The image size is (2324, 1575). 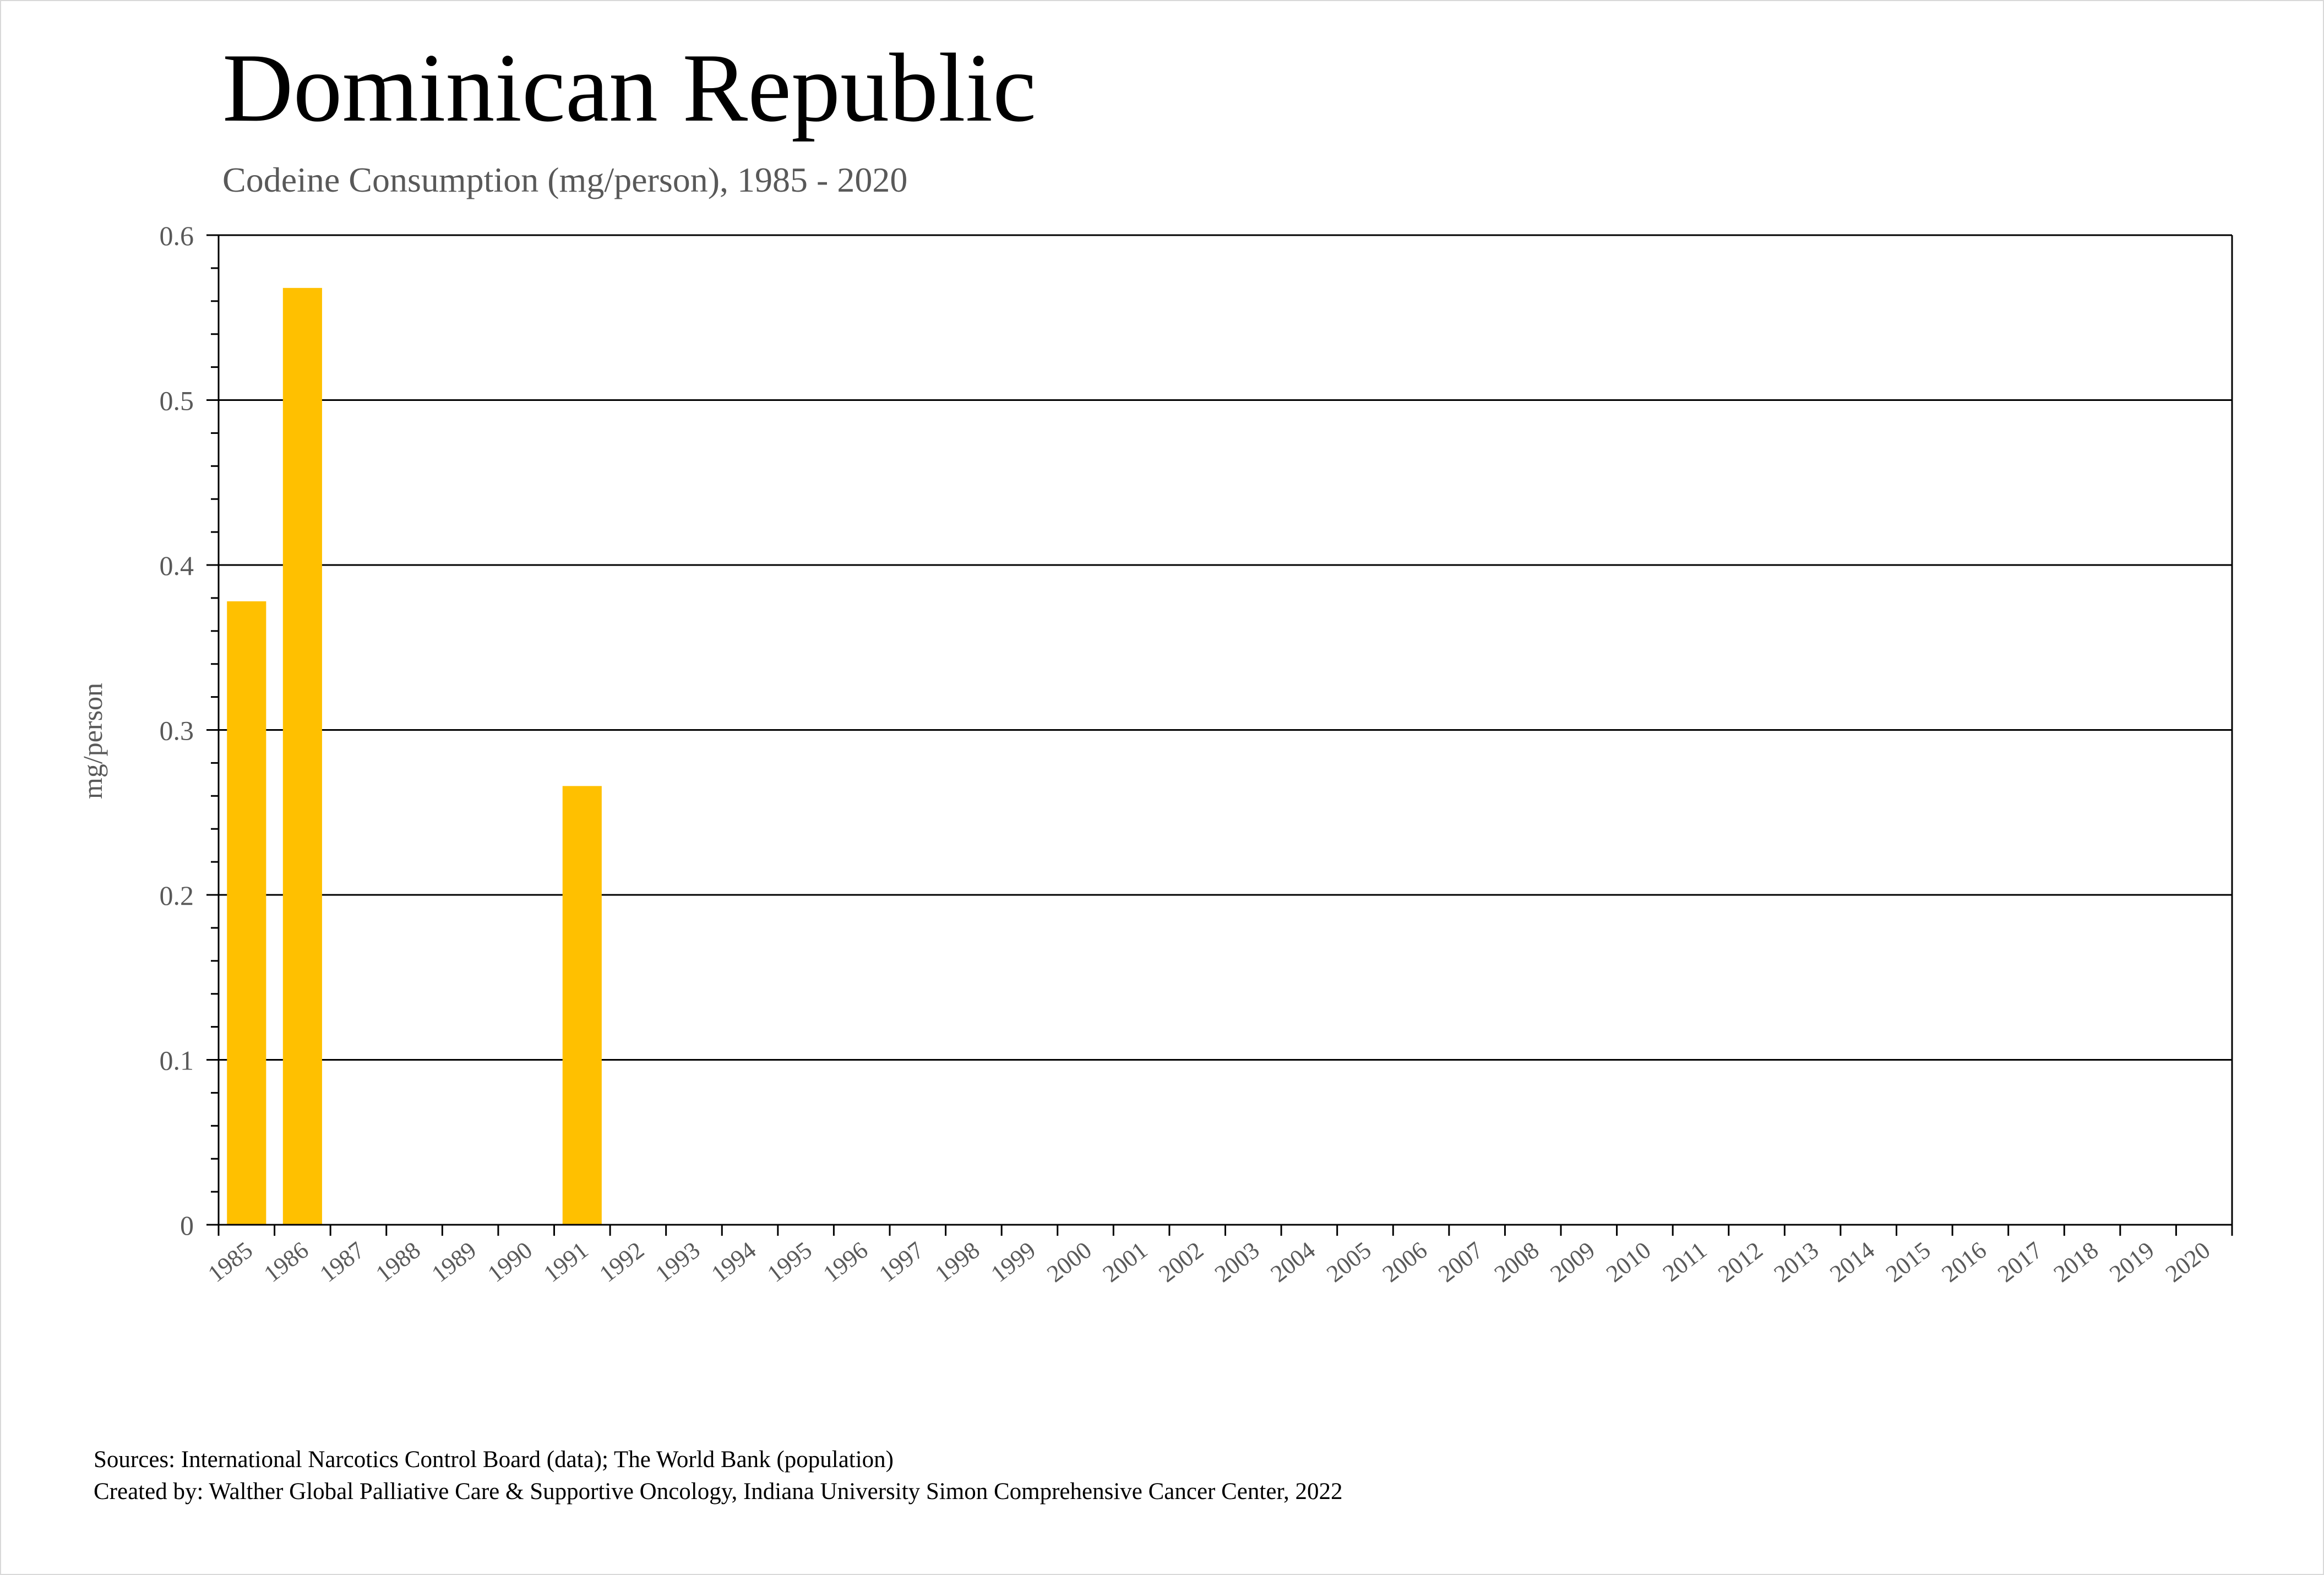 I want to click on x-tick-label: 1990, so click(x=510, y=1262).